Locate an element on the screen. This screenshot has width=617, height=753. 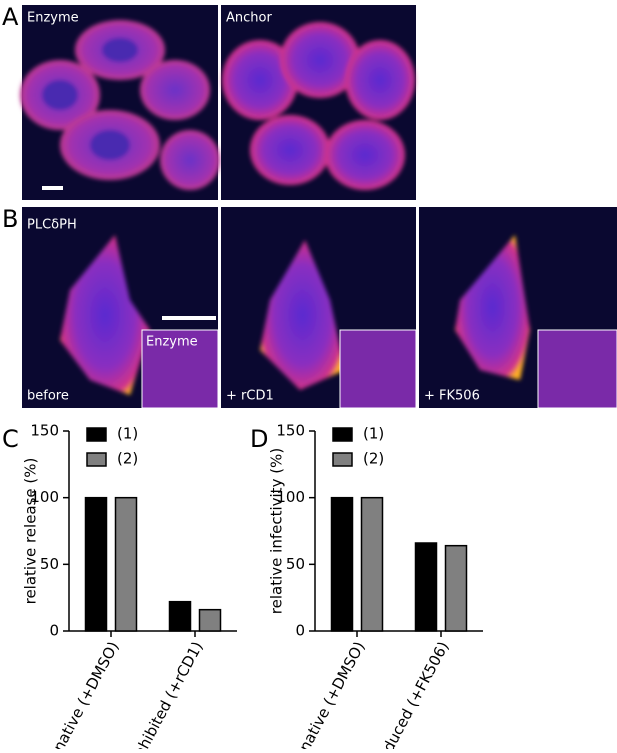
x-tick-label: inhibited (+rCD1) is located at coordinates (167, 694).